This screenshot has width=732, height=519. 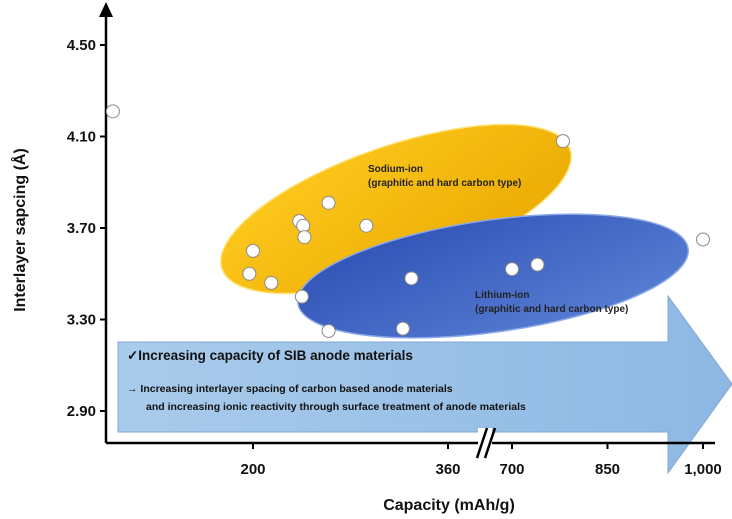 I want to click on y-tick-label: 2.90, so click(x=81, y=411).